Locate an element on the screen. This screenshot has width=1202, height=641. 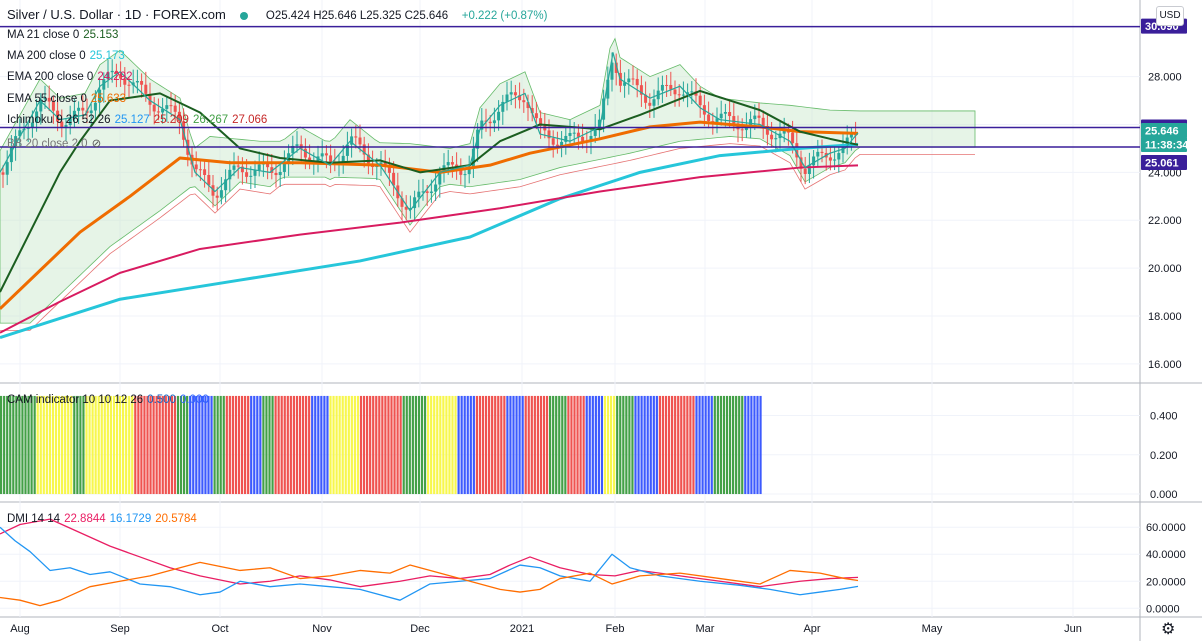
gear-icon: ⚙ is located at coordinates (1168, 629).